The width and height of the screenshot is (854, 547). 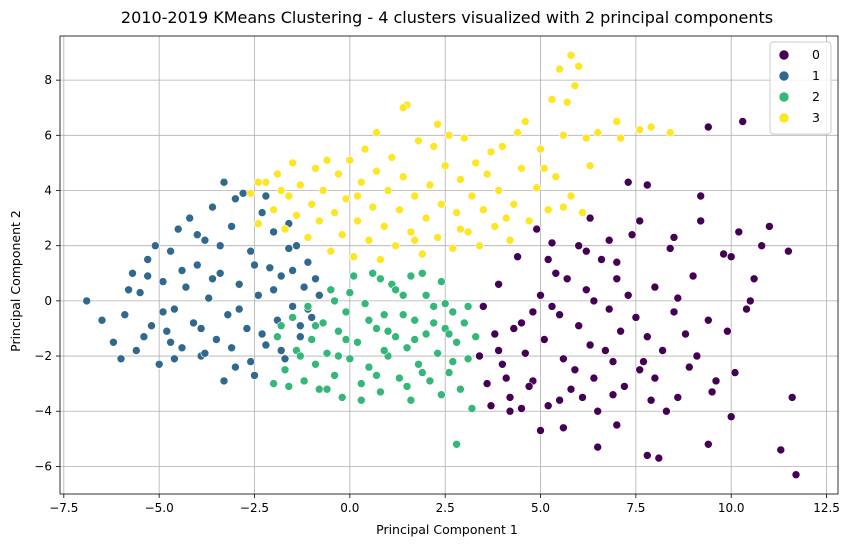 I want to click on x-axis-label: Principal Component 1, so click(x=447, y=529).